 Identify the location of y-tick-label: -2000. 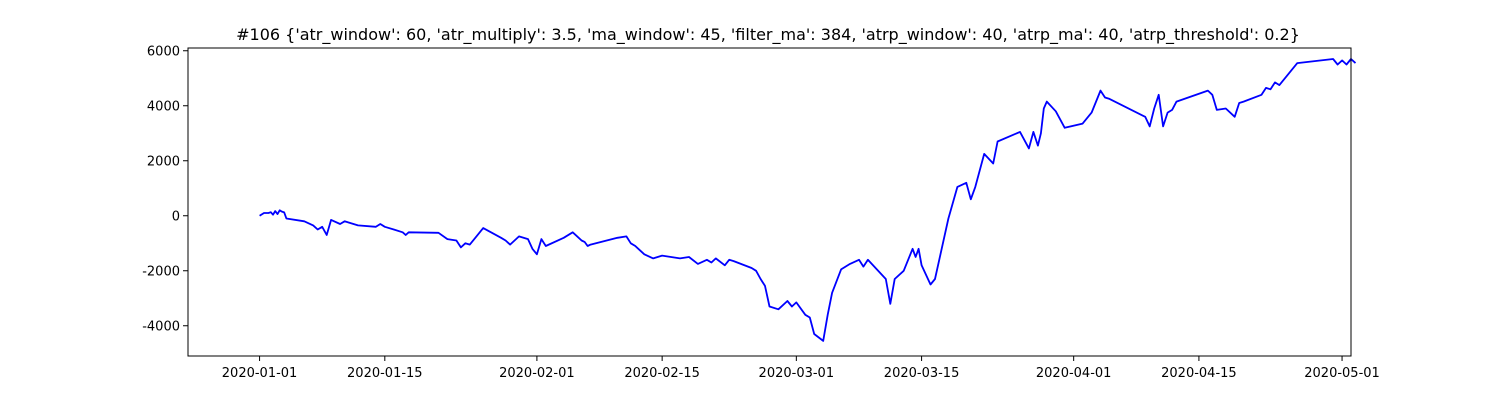
(161, 271).